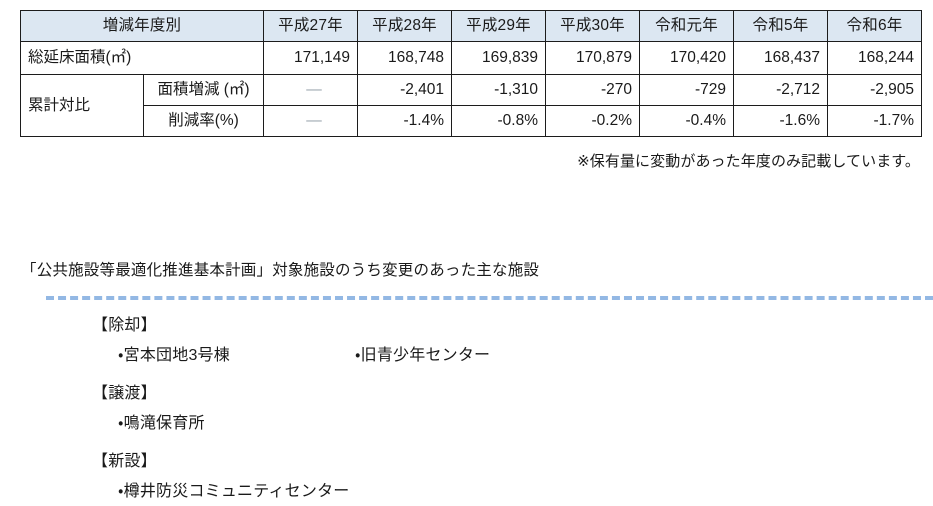  Describe the element at coordinates (499, 121) in the screenshot. I see `cell-reduction-rate-3: -0.8%` at that location.